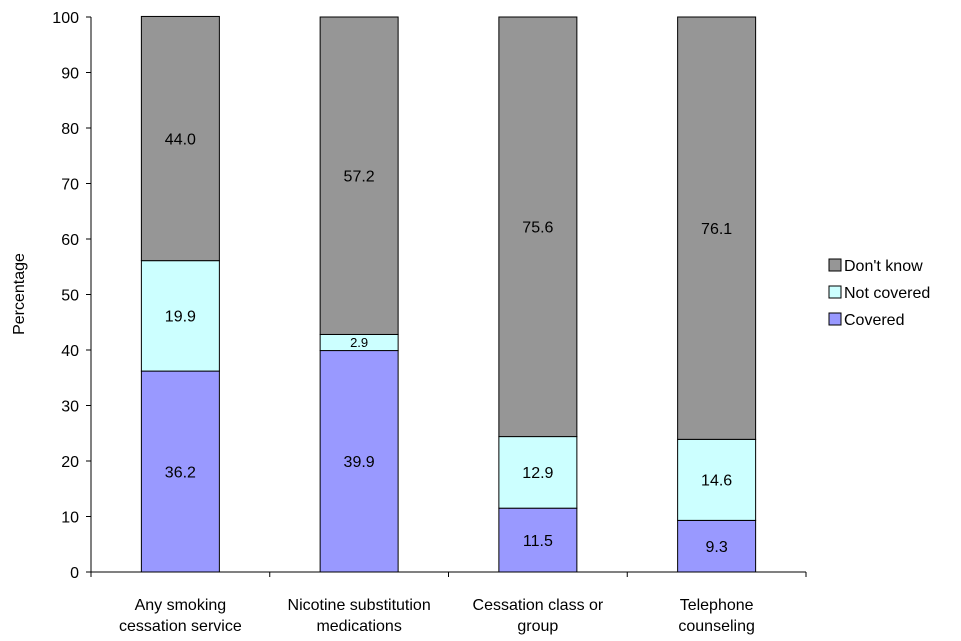  Describe the element at coordinates (70, 296) in the screenshot. I see `y-tick-label: 50` at that location.